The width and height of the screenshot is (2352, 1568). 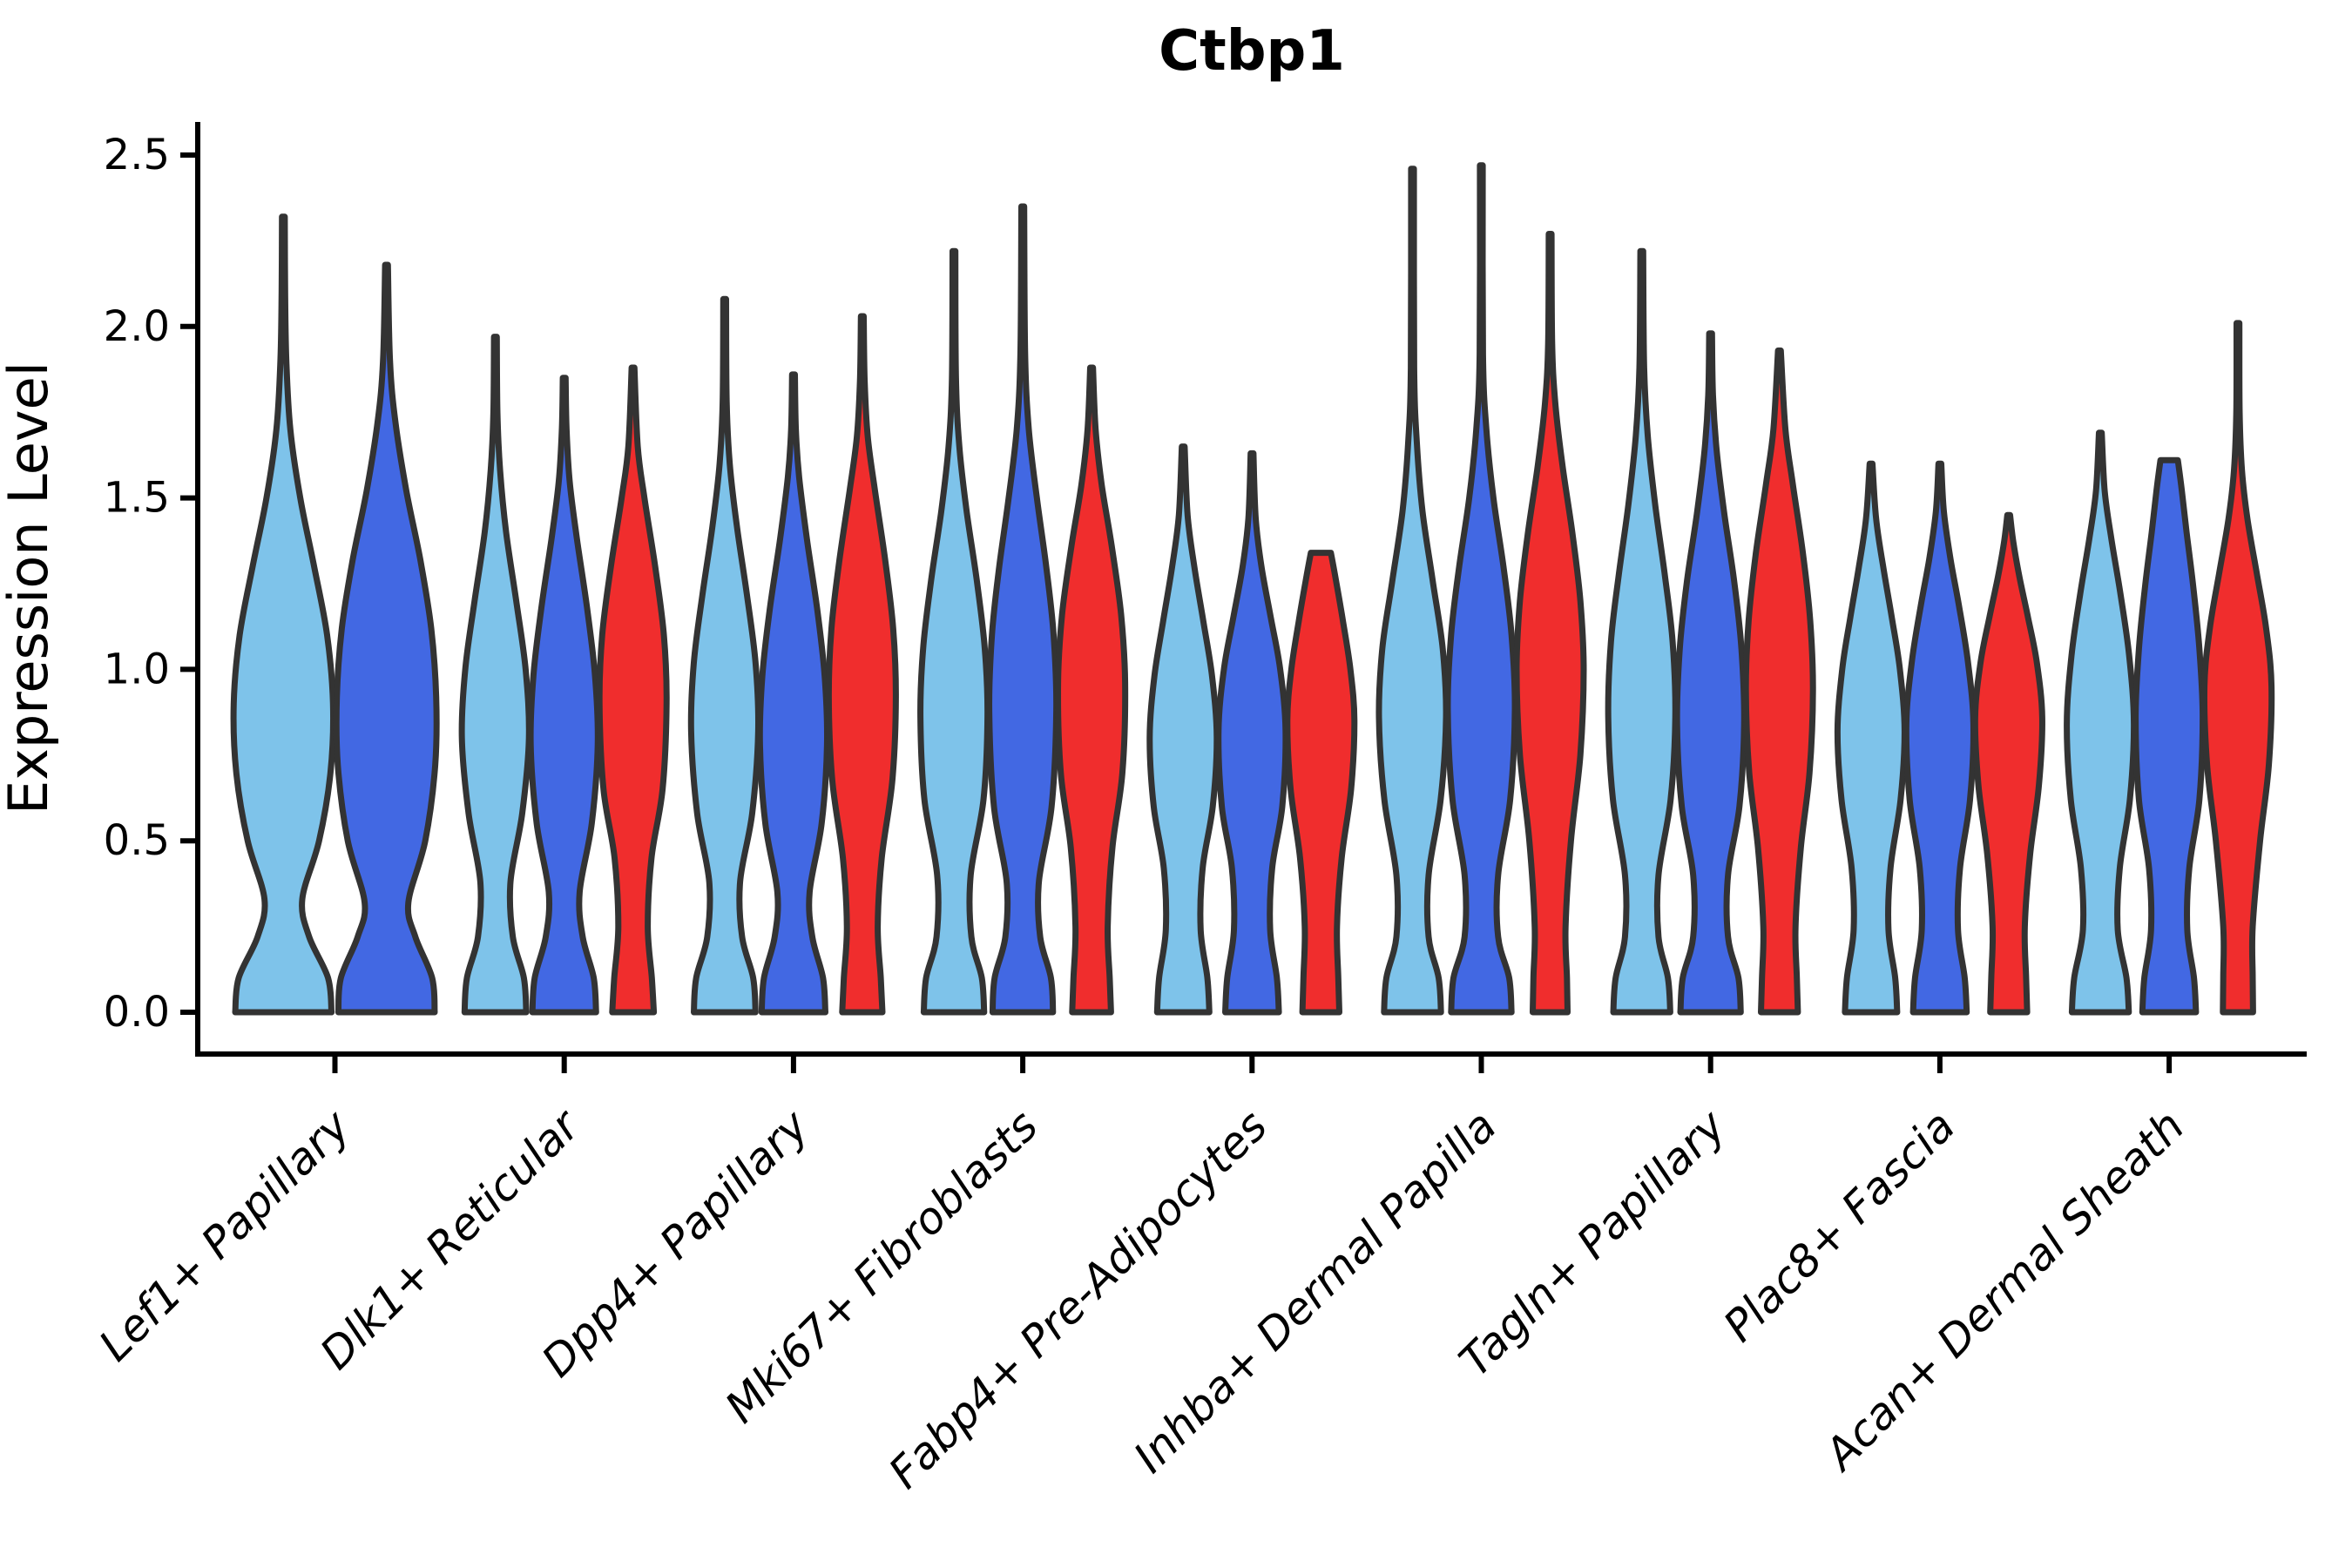 I want to click on chart-title: Ctbp1, so click(x=1252, y=52).